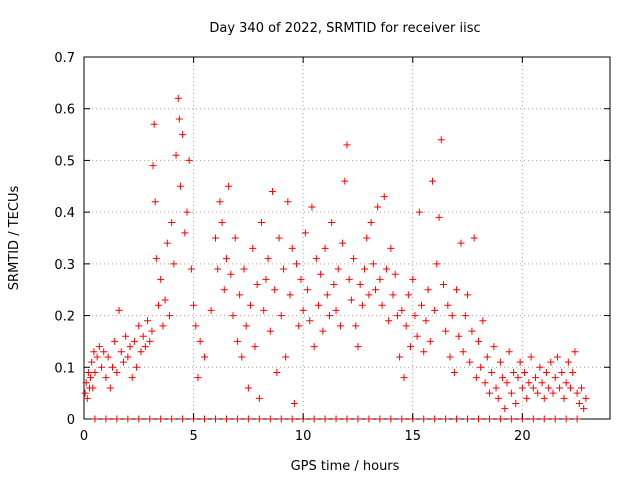 The image size is (640, 480). Describe the element at coordinates (71, 420) in the screenshot. I see `y-tick-label: 0` at that location.